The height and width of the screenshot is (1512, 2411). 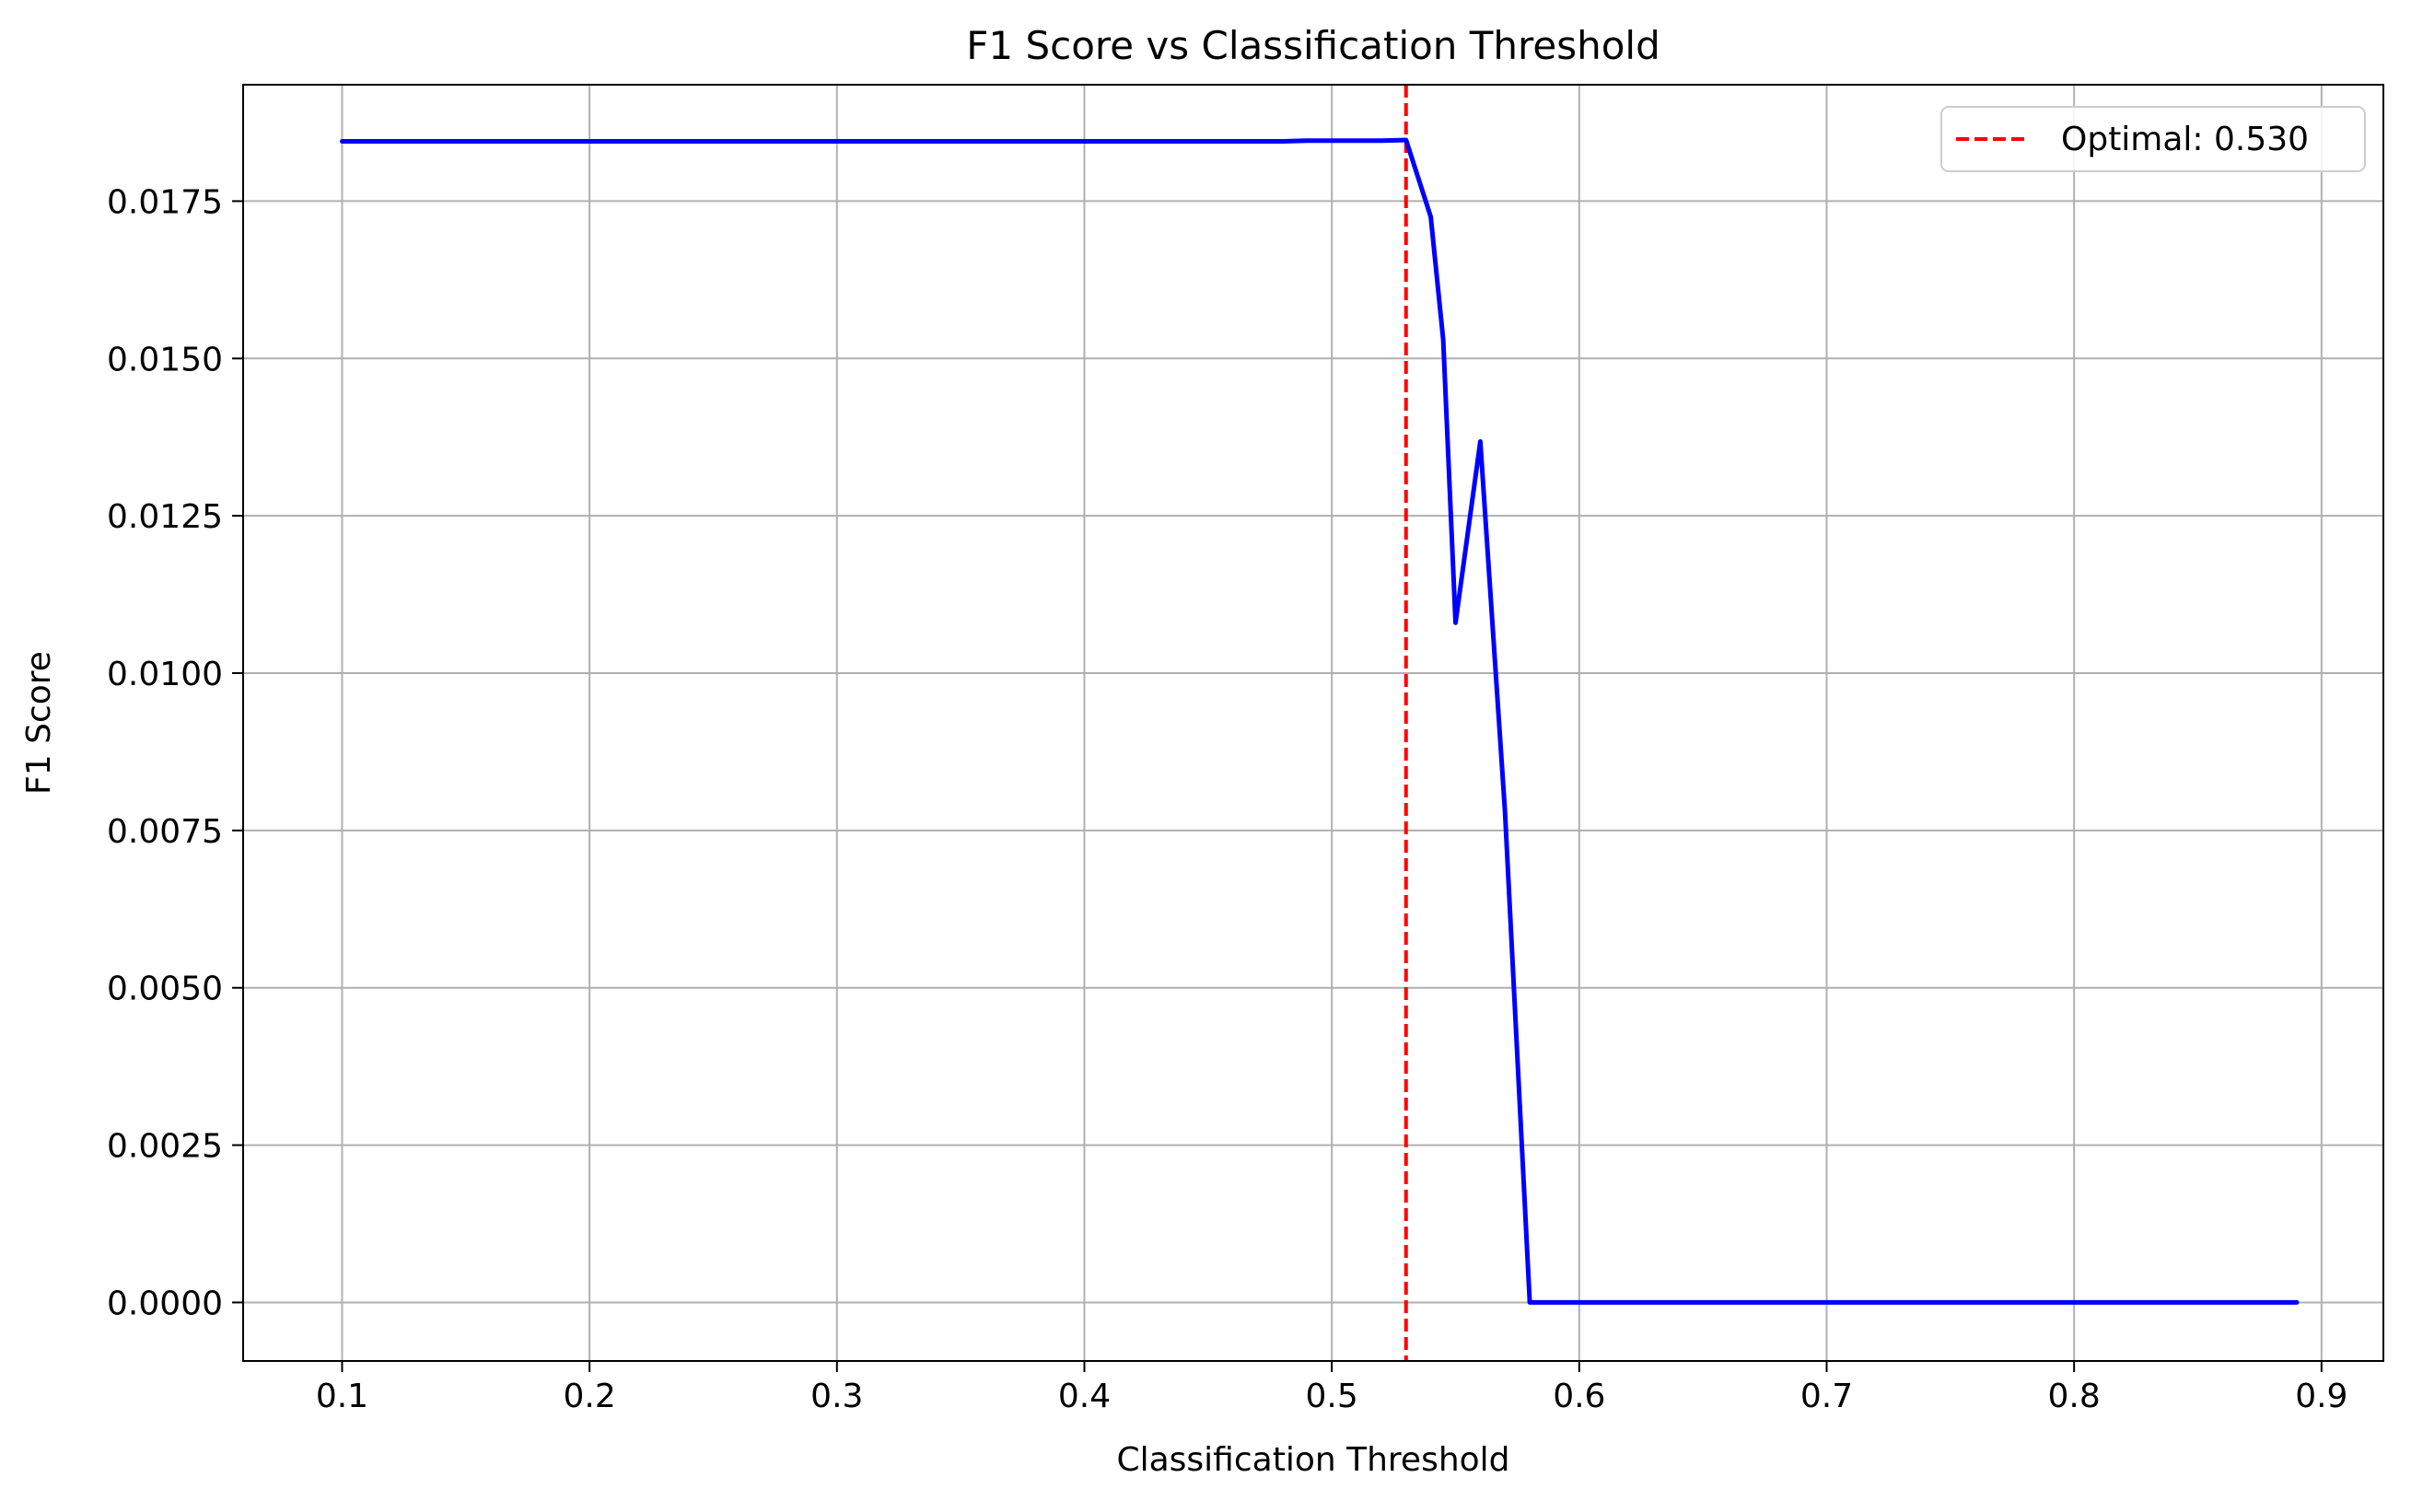 I want to click on x-tick-label: 0.4, so click(x=1084, y=1397).